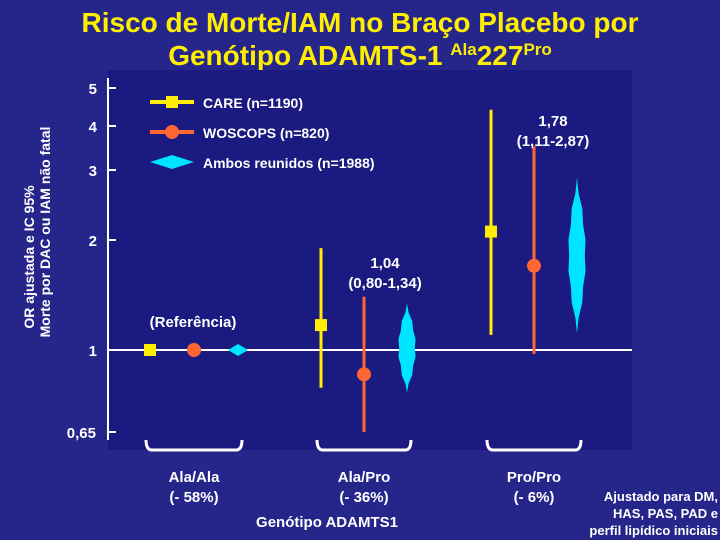 Image resolution: width=720 pixels, height=540 pixels. Describe the element at coordinates (193, 322) in the screenshot. I see `annotation-2-line-0: (Referência)` at that location.